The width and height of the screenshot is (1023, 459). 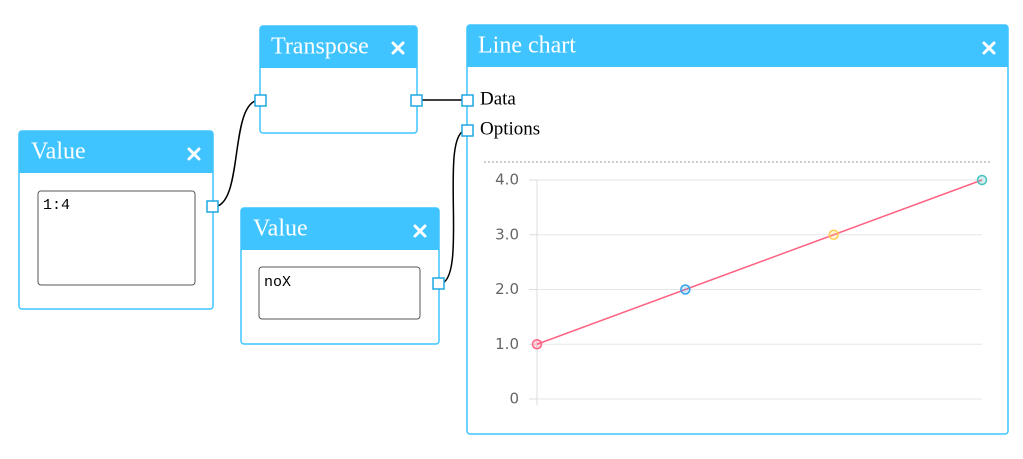 I want to click on y-tick-label: 0, so click(x=514, y=399).